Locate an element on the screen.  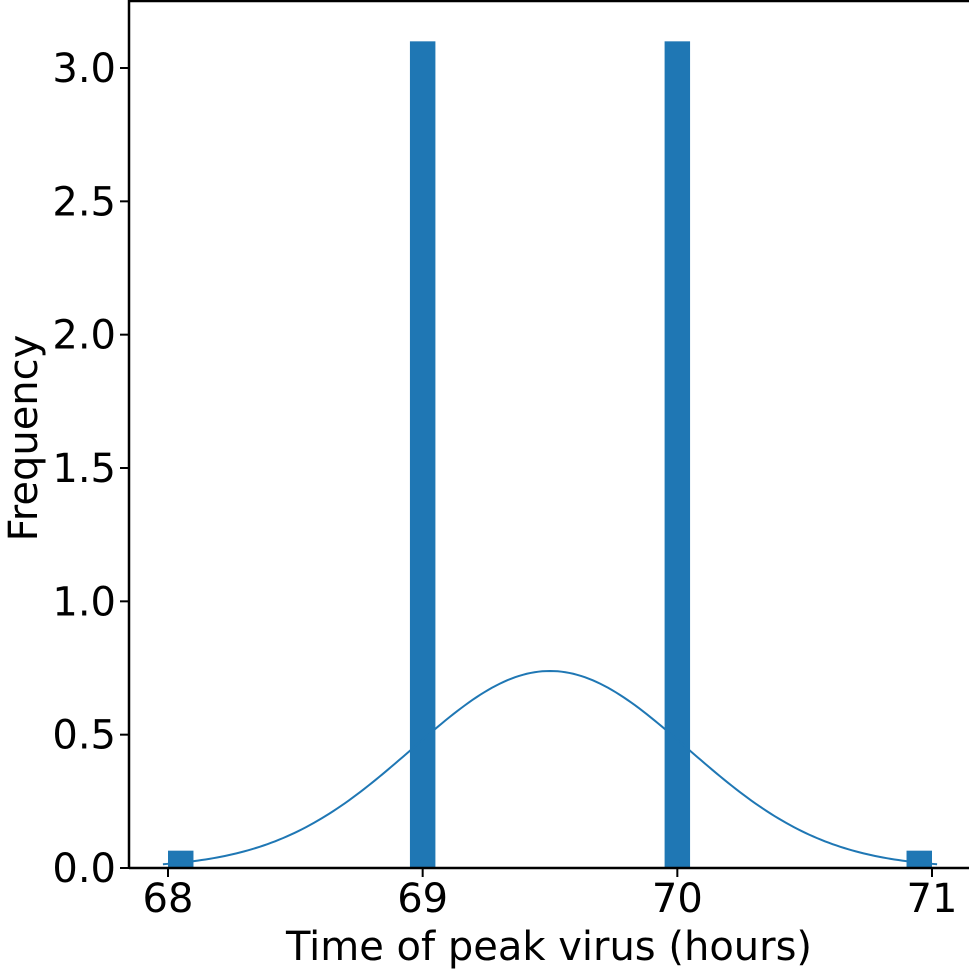
y-axis-title: Frequency is located at coordinates (24, 438).